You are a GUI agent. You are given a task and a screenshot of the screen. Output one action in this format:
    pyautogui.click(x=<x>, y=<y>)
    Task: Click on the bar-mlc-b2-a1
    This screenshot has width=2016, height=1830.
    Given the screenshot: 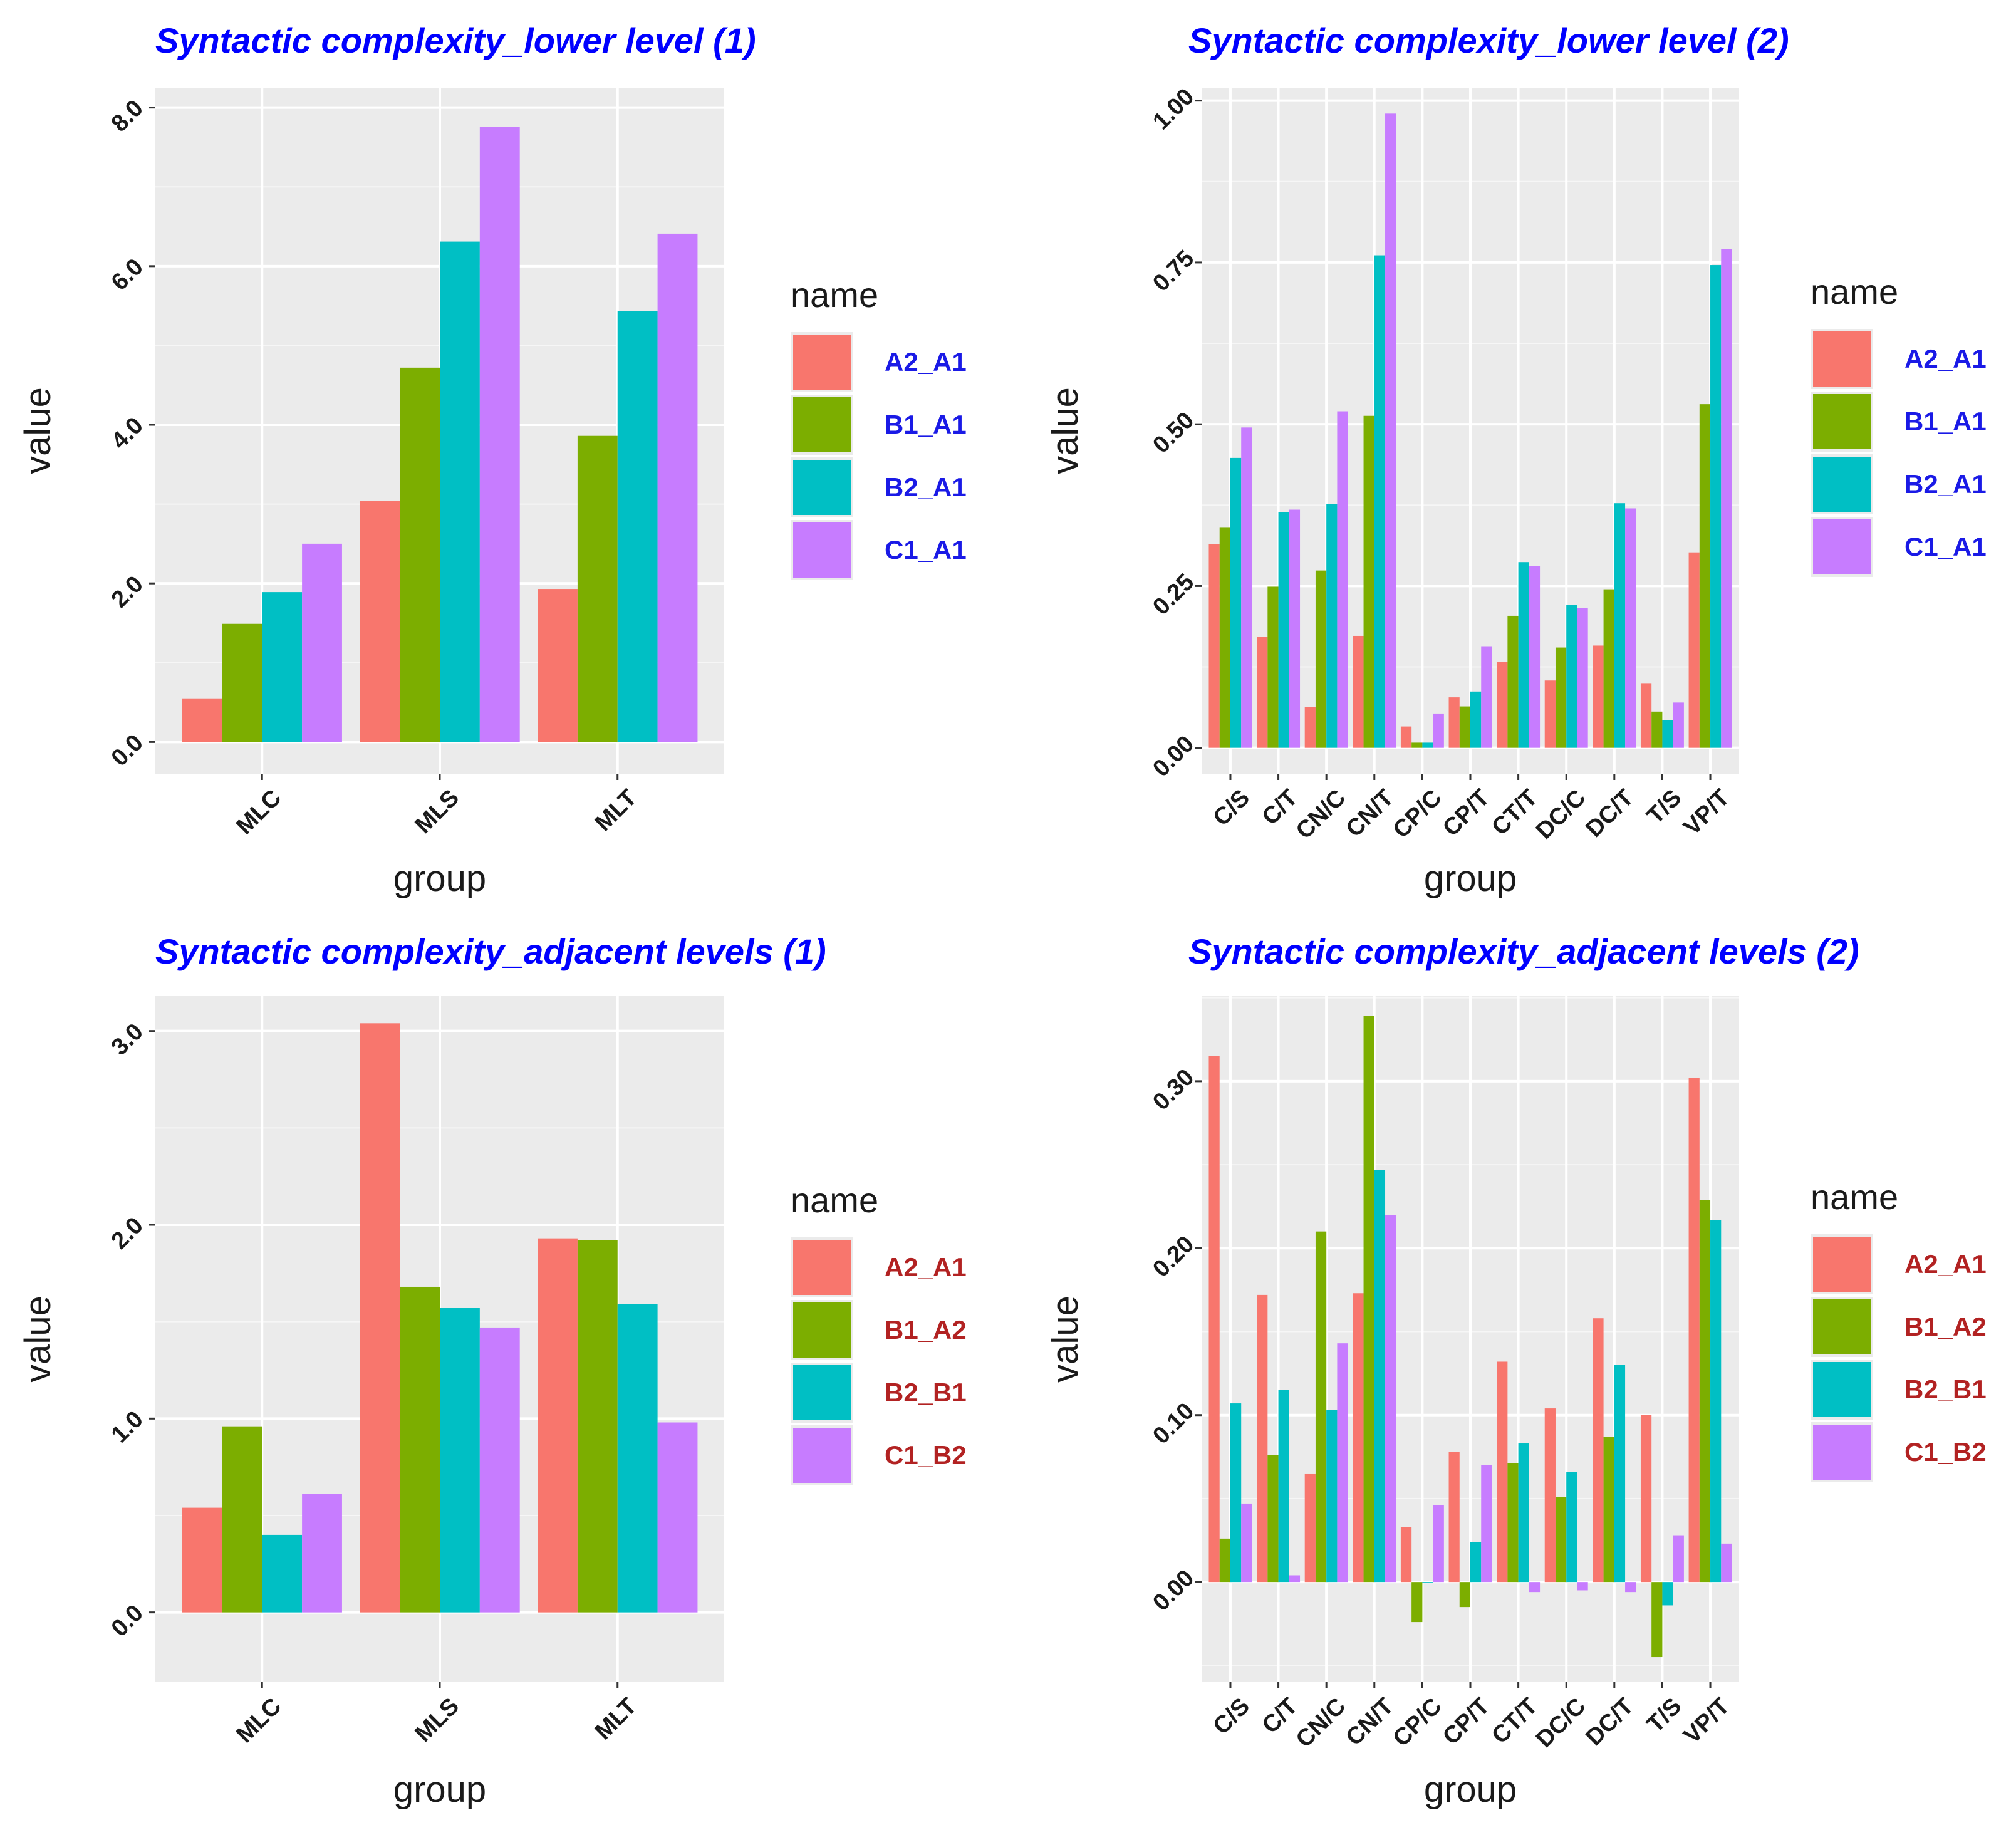 What is the action you would take?
    pyautogui.click(x=283, y=667)
    